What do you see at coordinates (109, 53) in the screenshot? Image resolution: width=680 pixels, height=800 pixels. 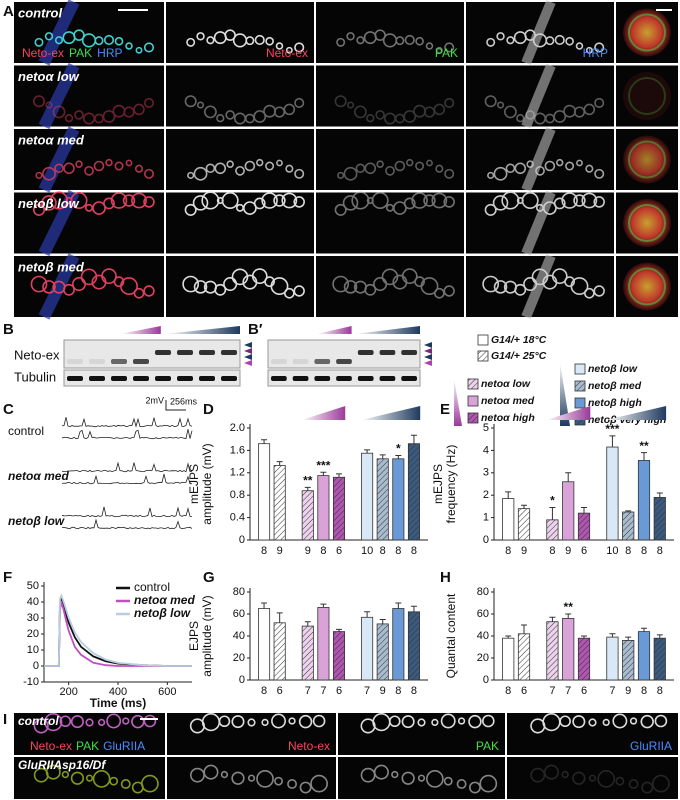 I see `channel-label: HRP` at bounding box center [109, 53].